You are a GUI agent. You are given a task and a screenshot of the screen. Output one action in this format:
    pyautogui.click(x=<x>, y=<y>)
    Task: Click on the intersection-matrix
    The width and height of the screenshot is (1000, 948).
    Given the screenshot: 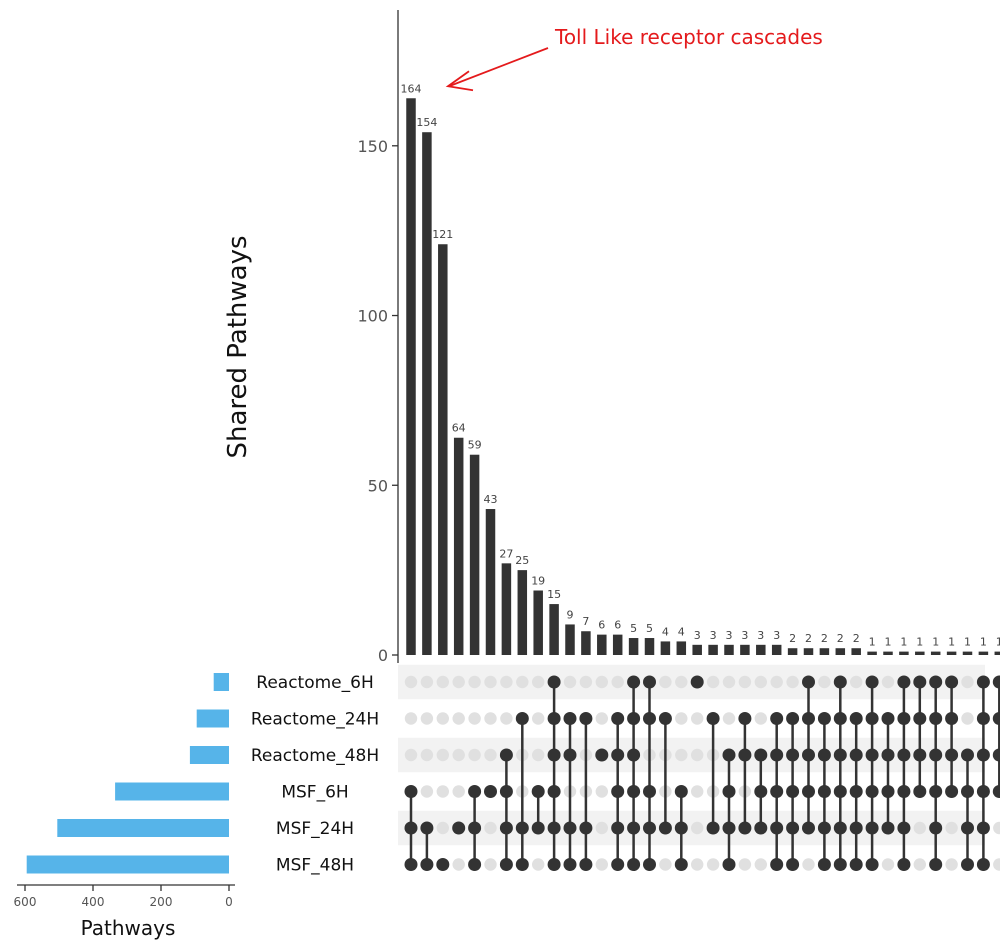 What is the action you would take?
    pyautogui.click(x=702, y=773)
    